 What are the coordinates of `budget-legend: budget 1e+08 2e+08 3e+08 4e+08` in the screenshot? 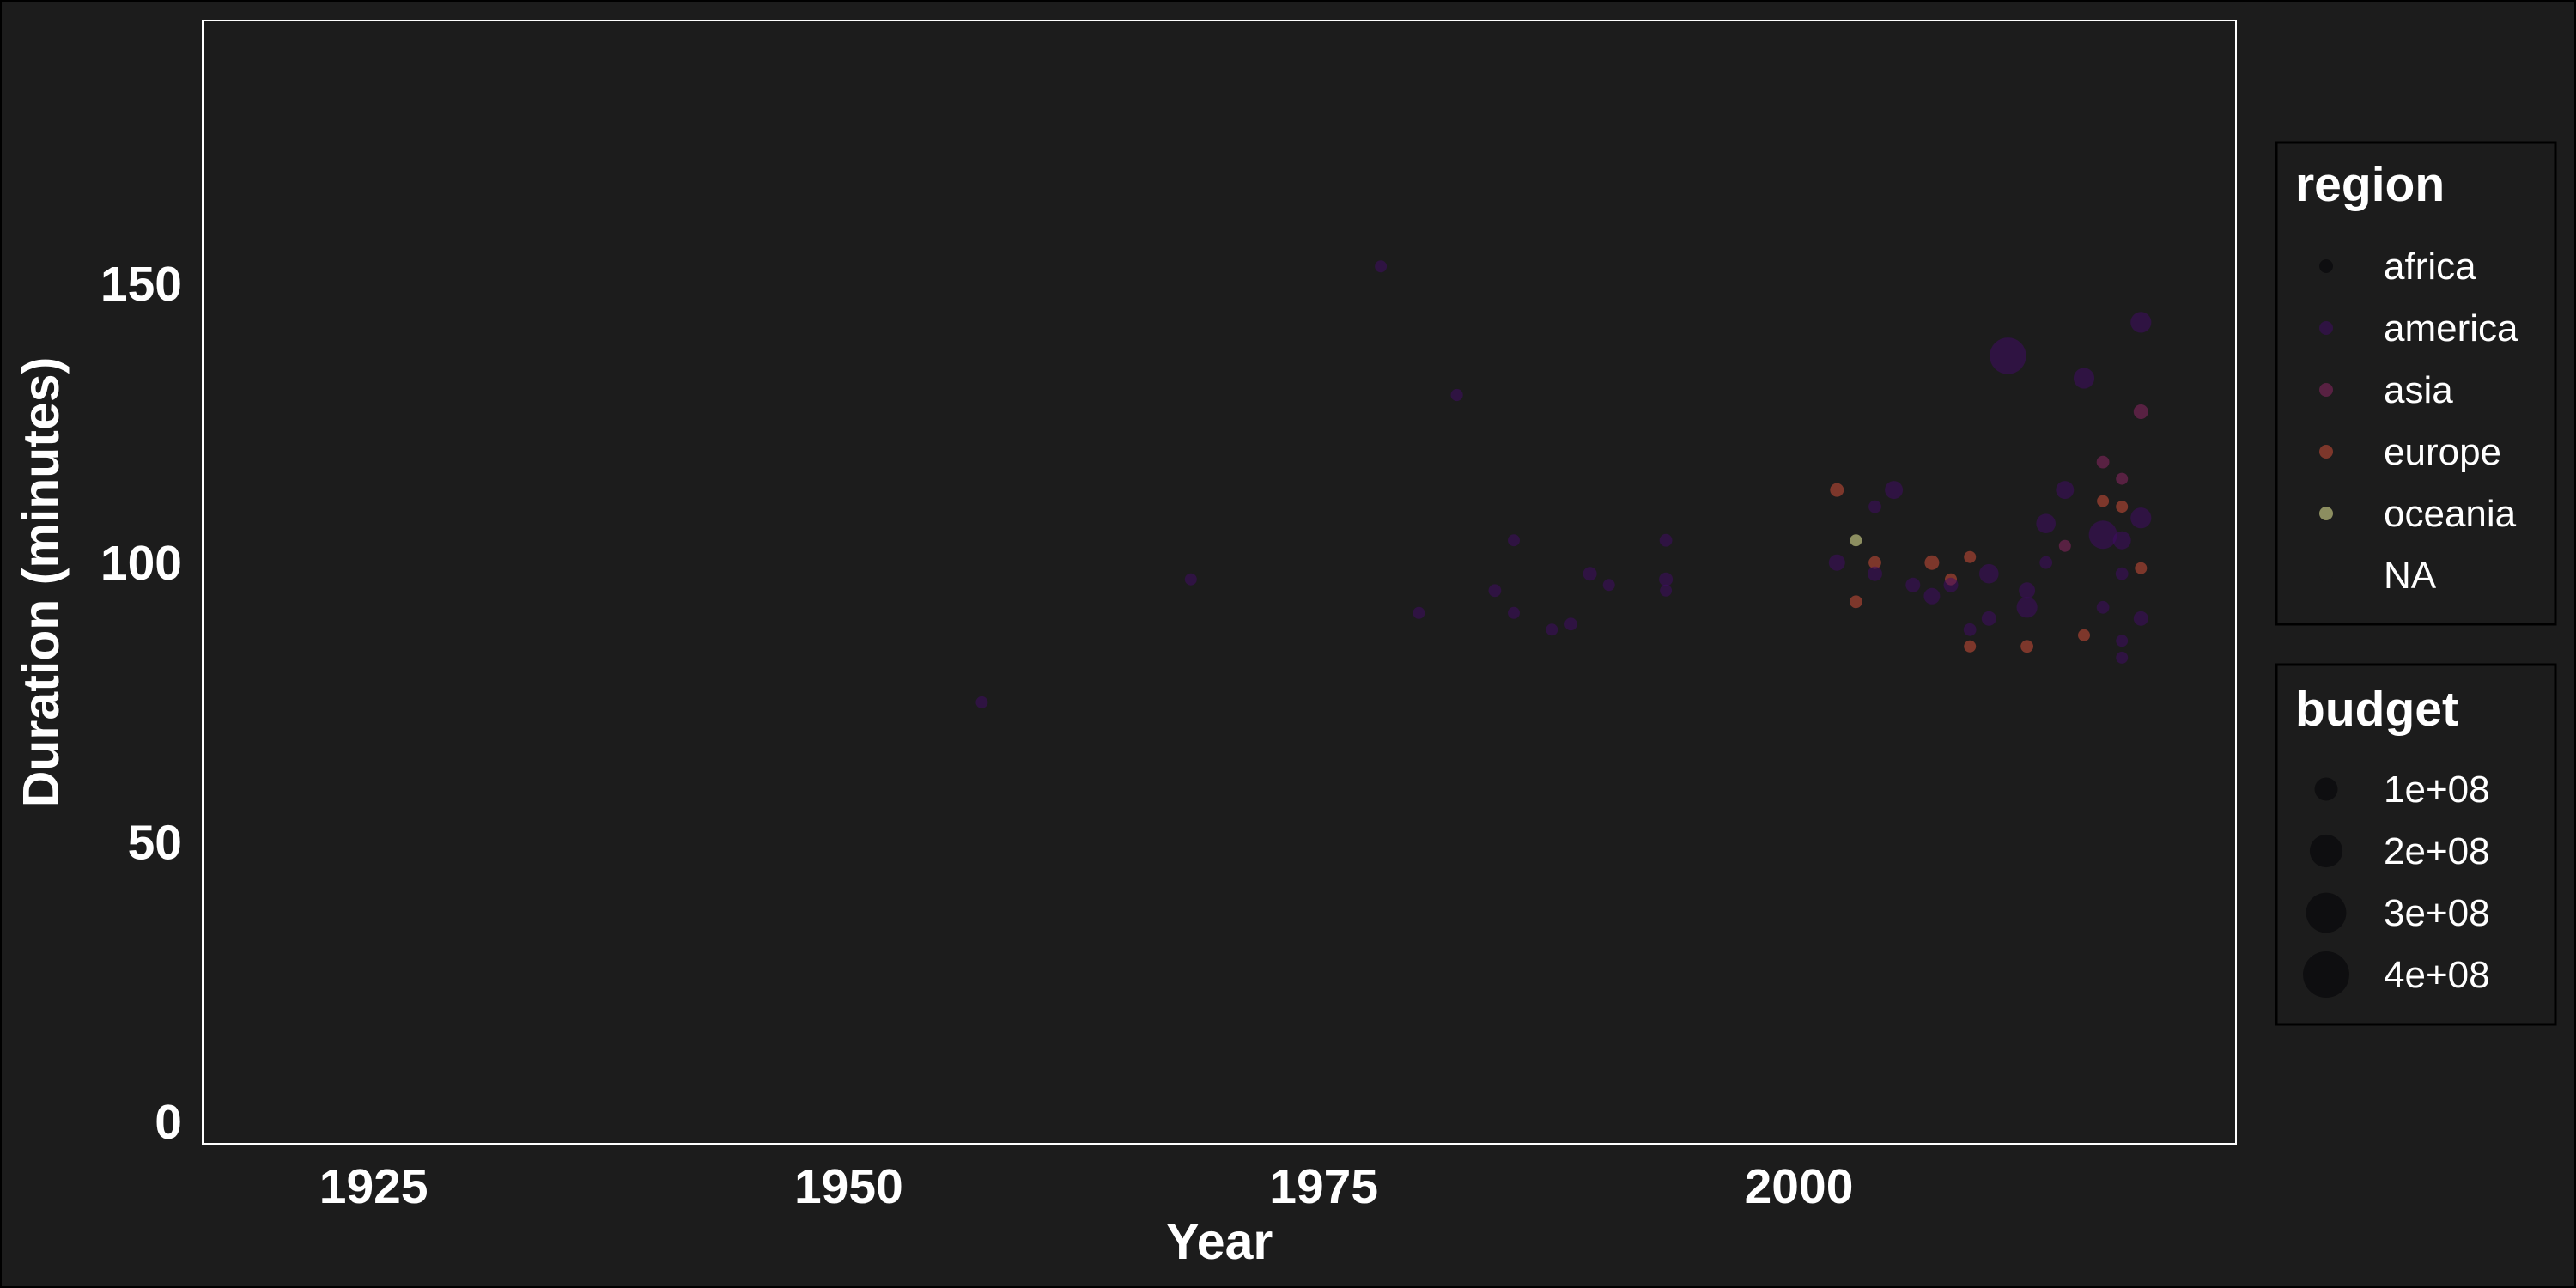 It's located at (2416, 845).